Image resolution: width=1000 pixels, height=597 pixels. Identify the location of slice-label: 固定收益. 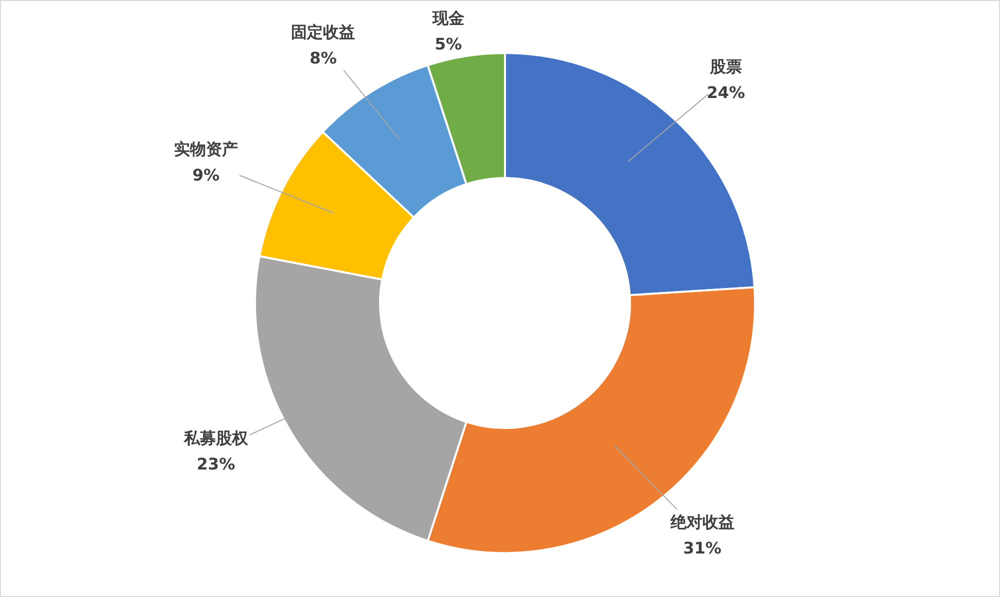
(323, 32).